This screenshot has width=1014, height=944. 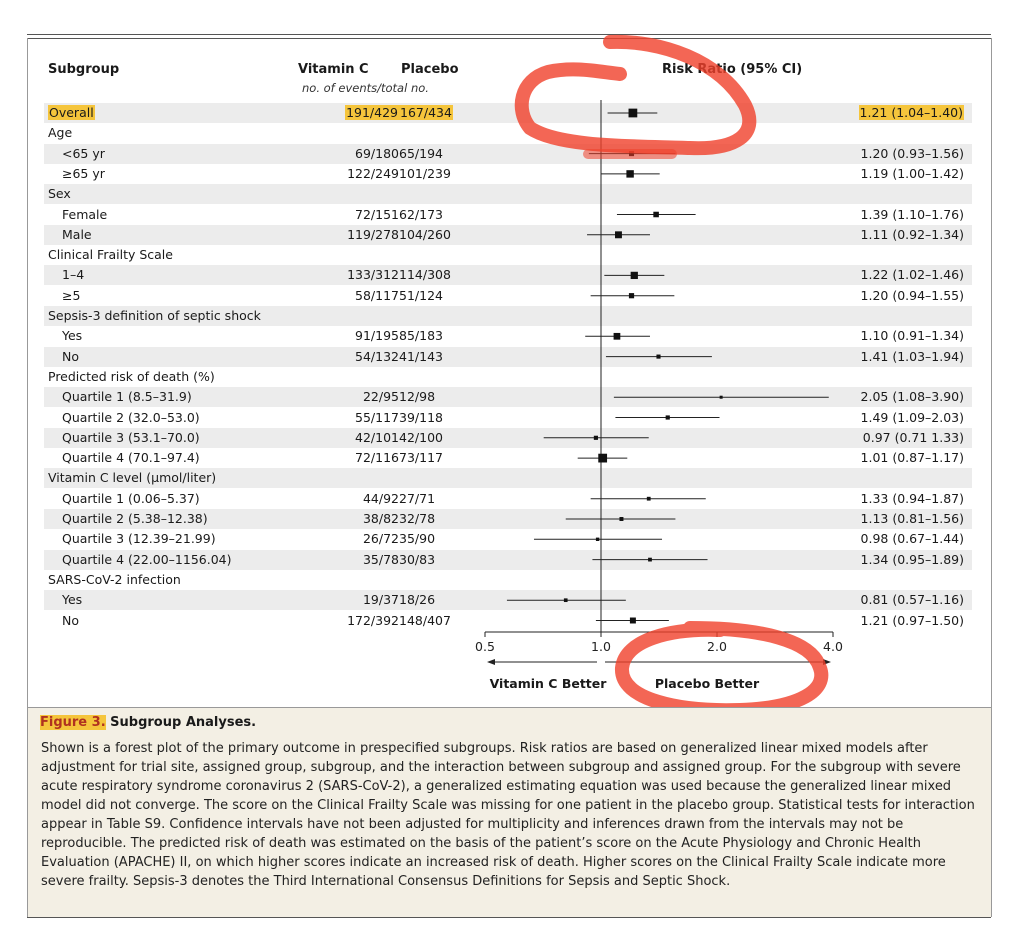 I want to click on subgroup-label: Female, so click(x=85, y=214).